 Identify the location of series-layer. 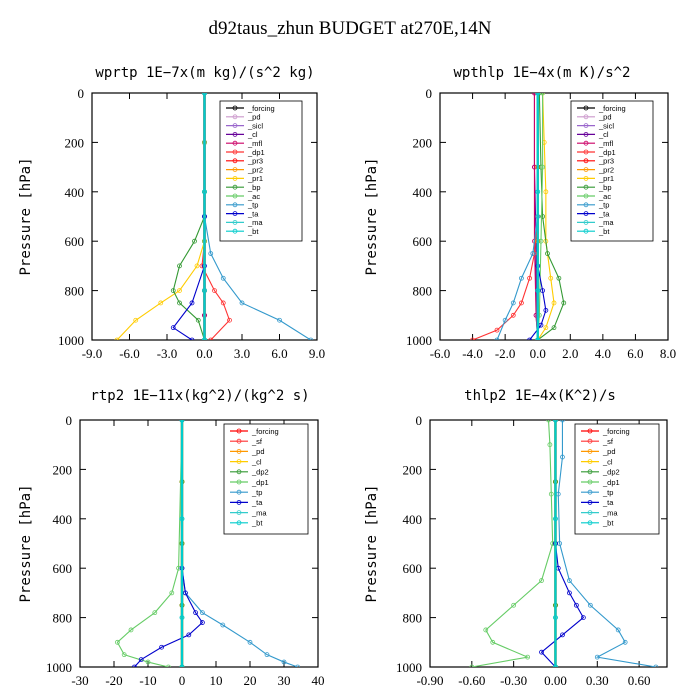
(214, 216).